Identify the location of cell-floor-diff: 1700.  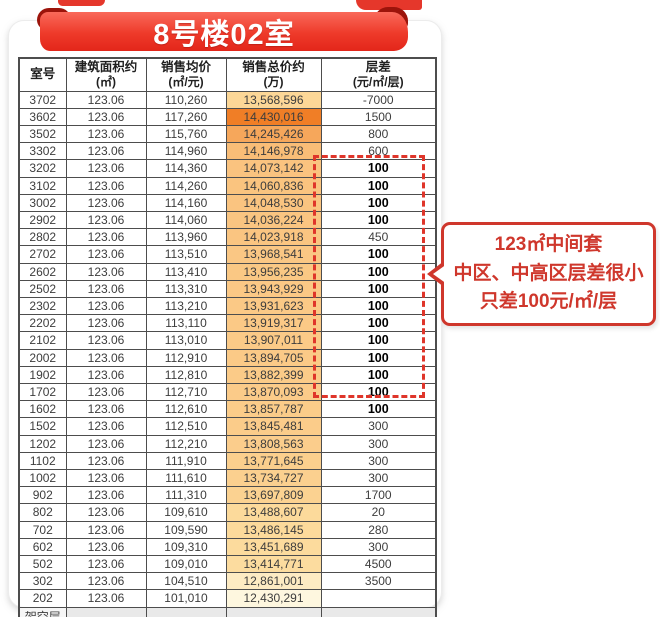
(378, 495).